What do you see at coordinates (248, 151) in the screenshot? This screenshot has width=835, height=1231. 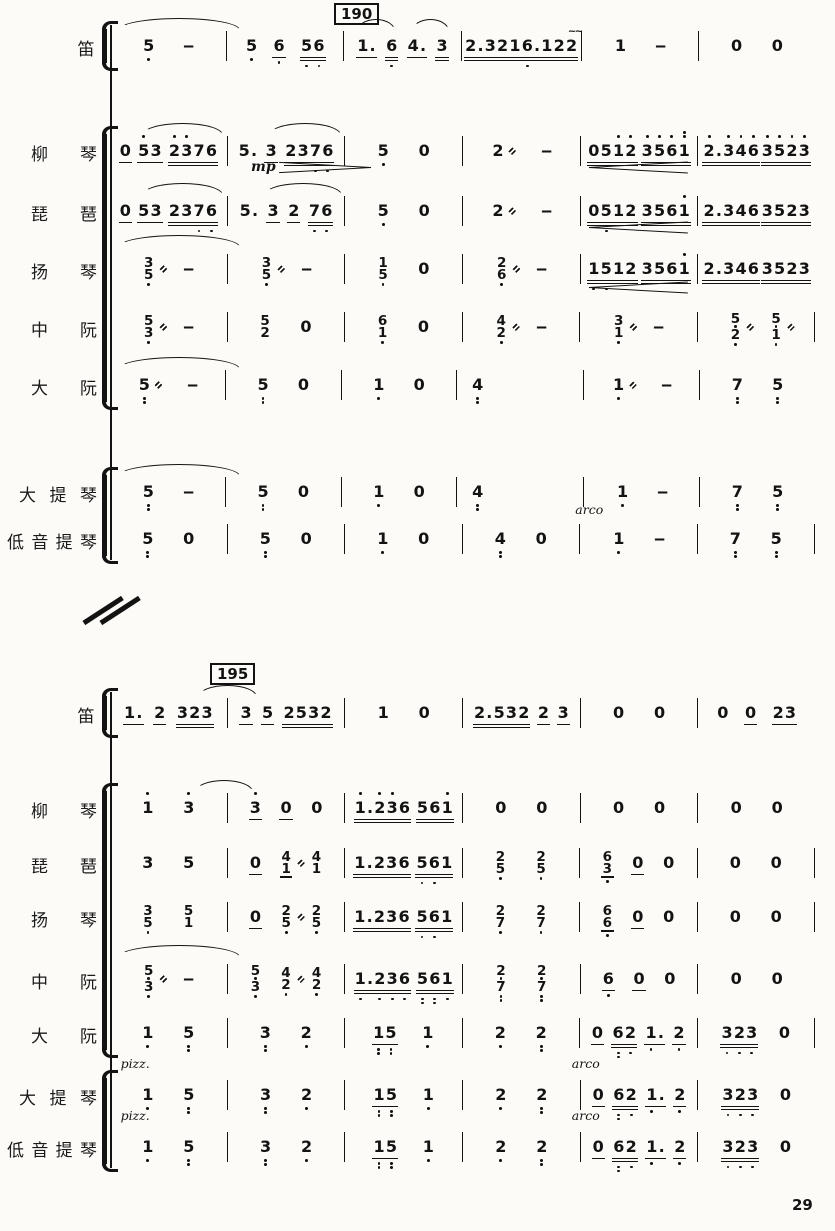 I see `note-token: 5.` at bounding box center [248, 151].